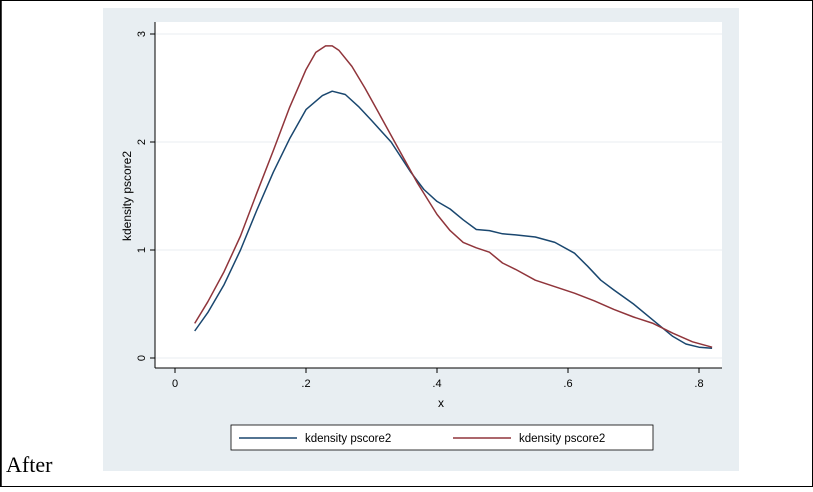 Image resolution: width=813 pixels, height=492 pixels. Describe the element at coordinates (29, 464) in the screenshot. I see `cell-label: After` at that location.